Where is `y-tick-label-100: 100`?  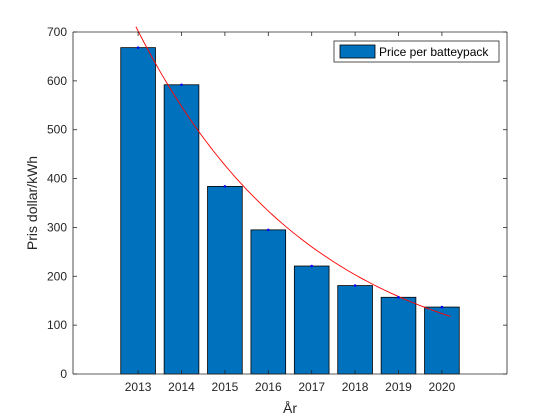 y-tick-label-100: 100 is located at coordinates (57, 325).